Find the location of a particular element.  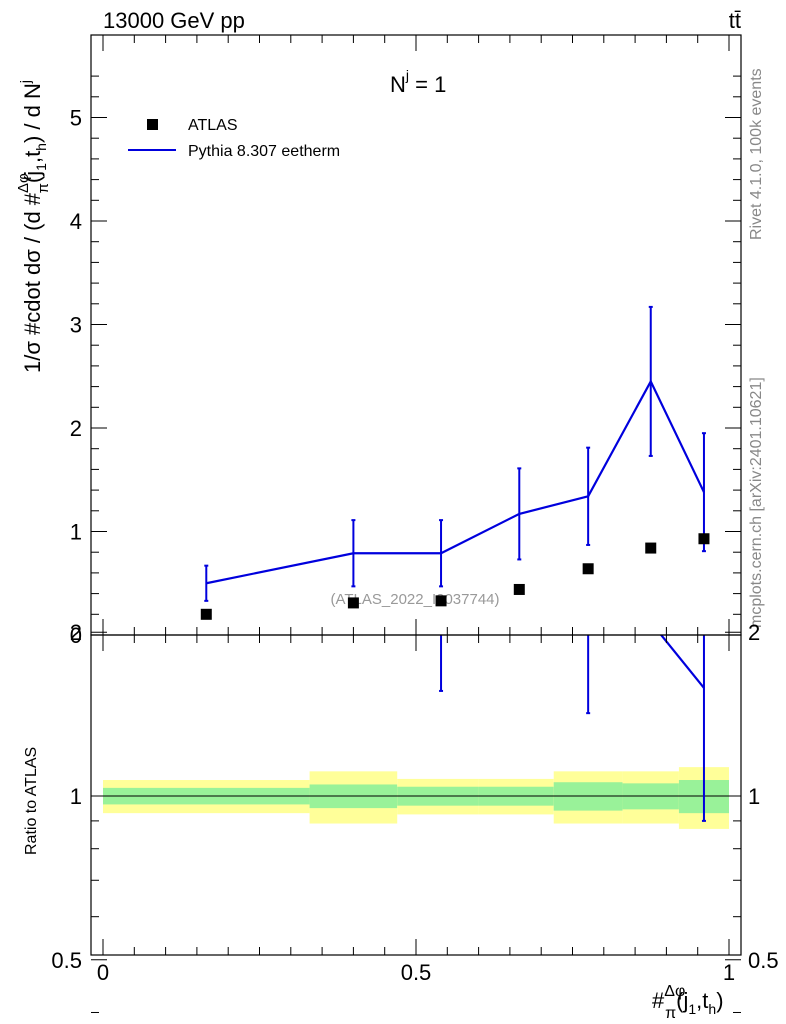

tick-label: 5 is located at coordinates (76, 118).